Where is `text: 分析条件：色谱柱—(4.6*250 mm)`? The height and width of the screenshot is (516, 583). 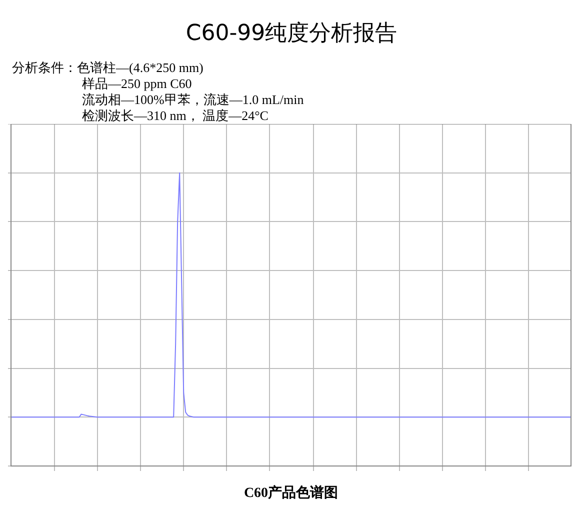 text: 分析条件：色谱柱—(4.6*250 mm) is located at coordinates (108, 68).